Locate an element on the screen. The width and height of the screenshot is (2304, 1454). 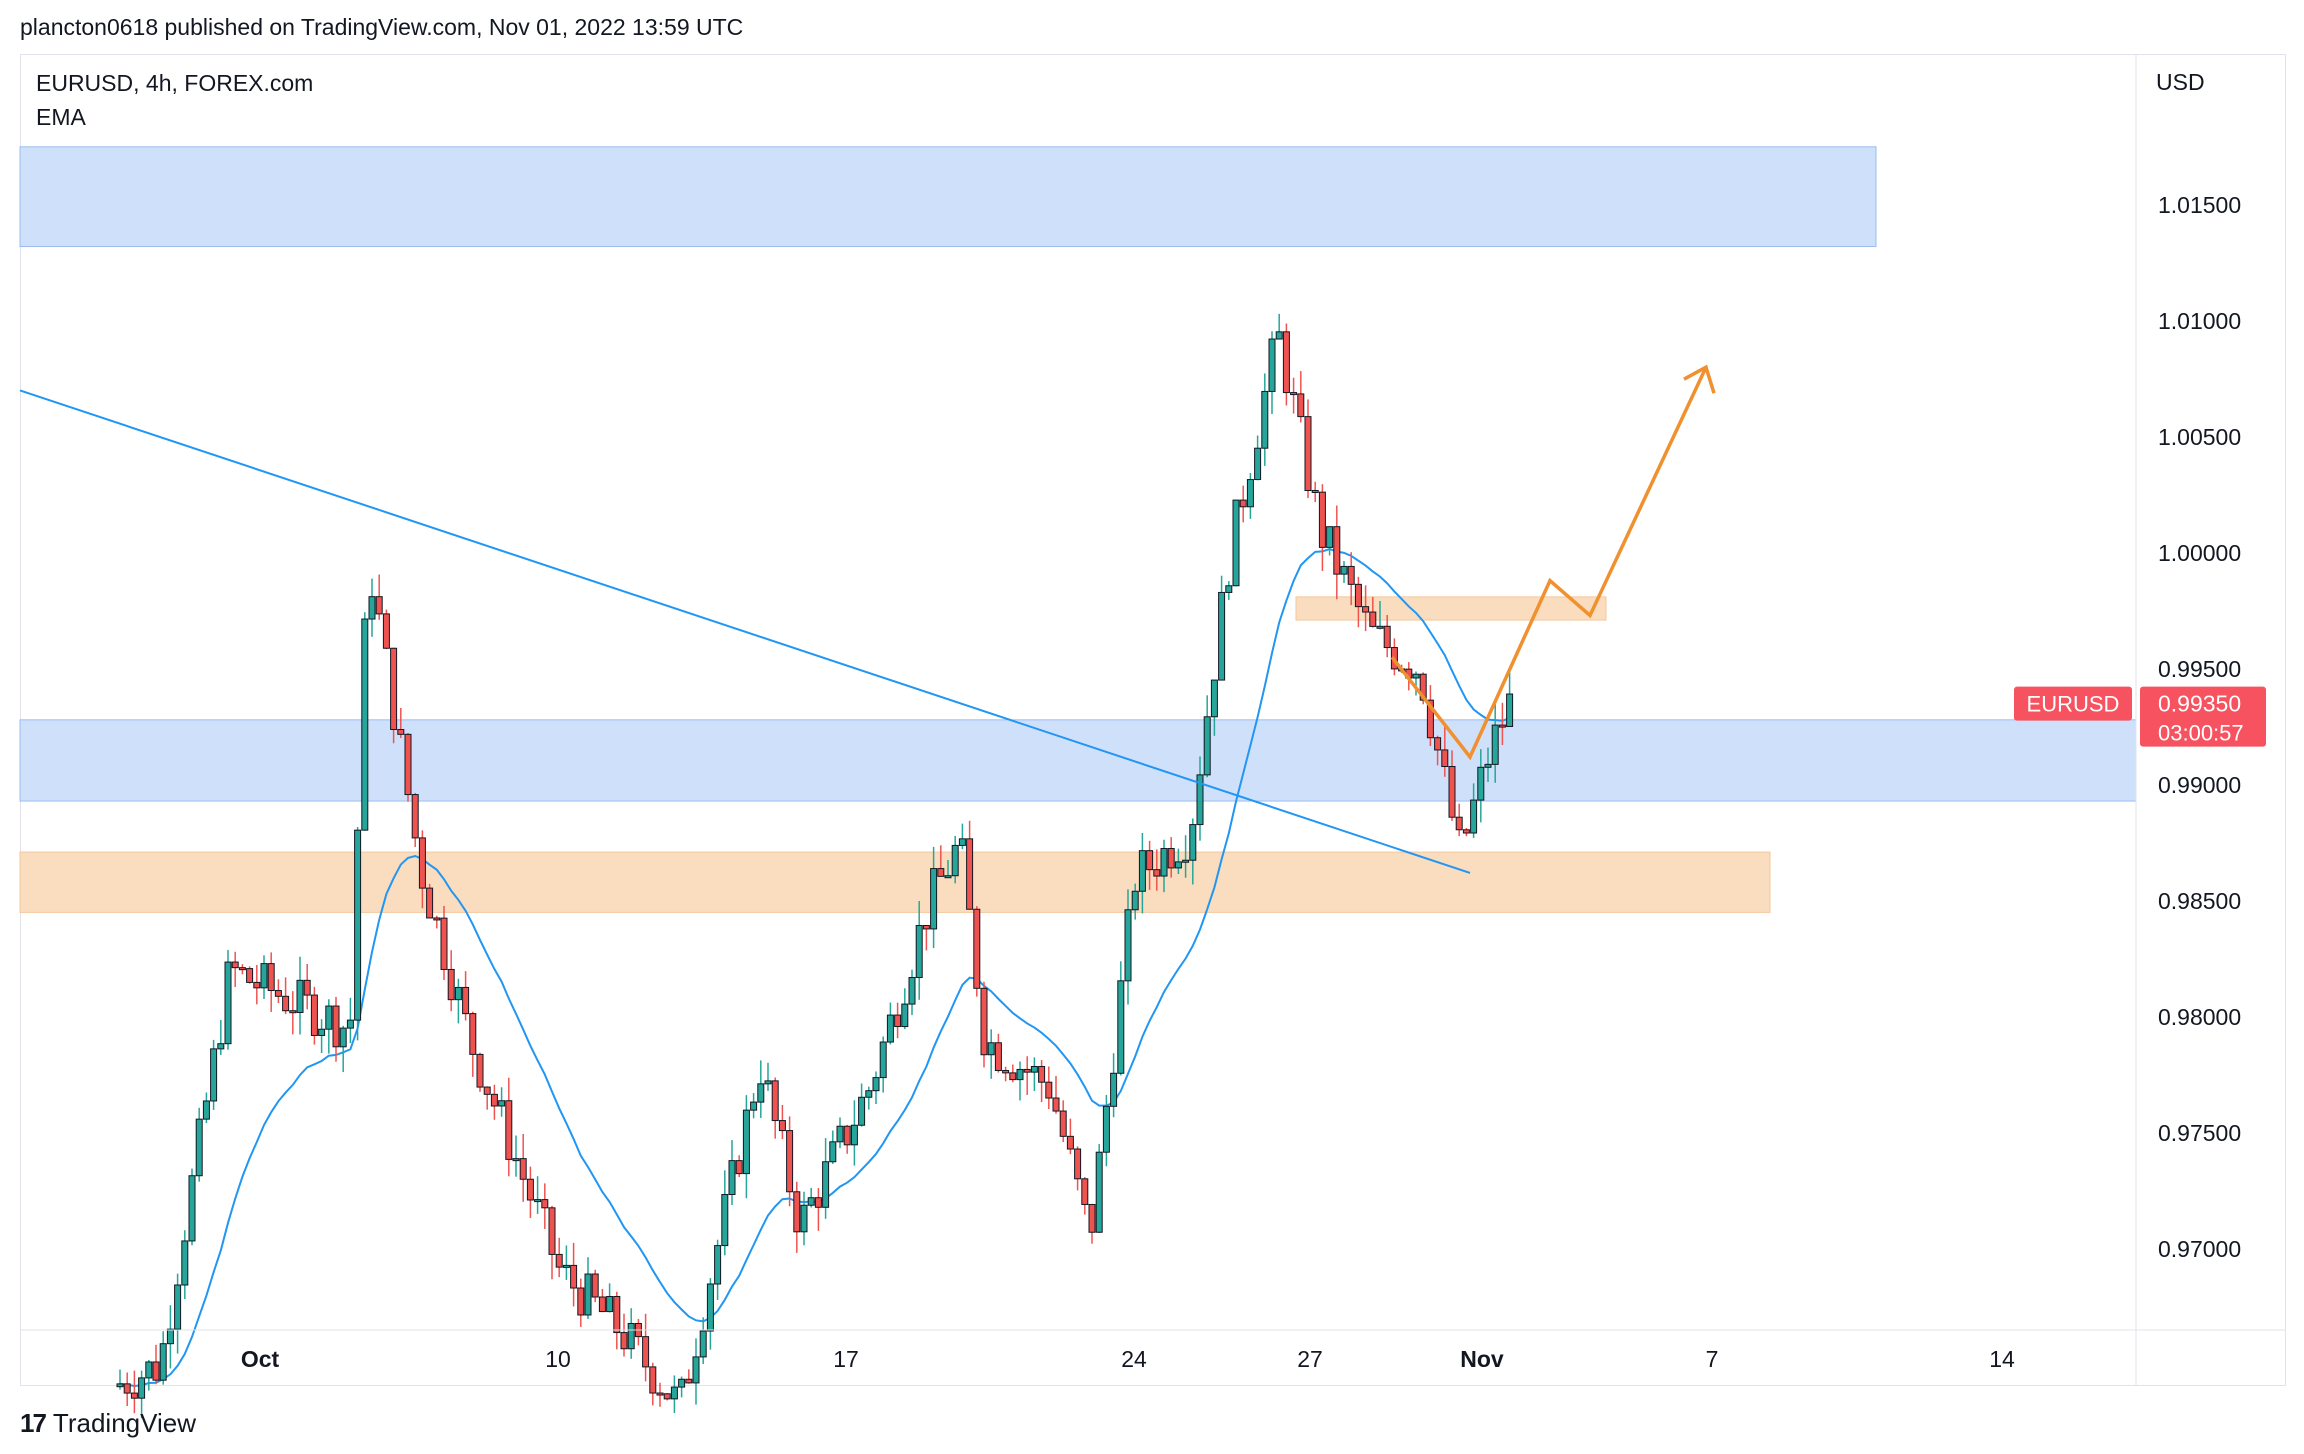
indicator-legend: EMA is located at coordinates (61, 117).